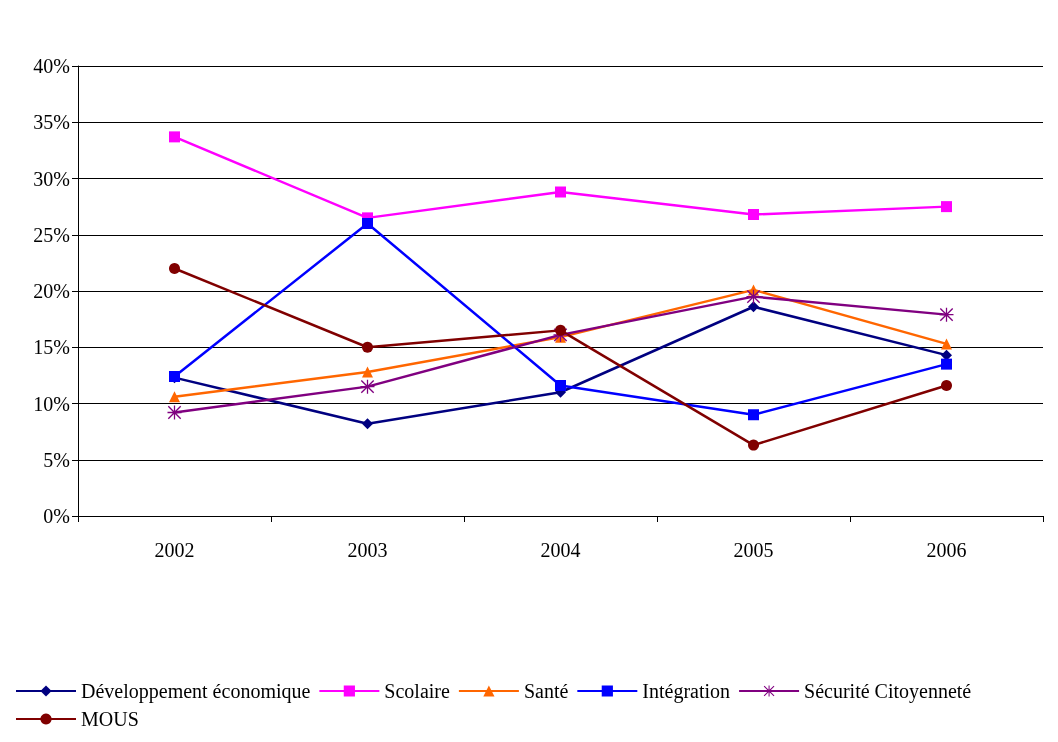 This screenshot has width=1058, height=742. What do you see at coordinates (196, 691) in the screenshot?
I see `legend-label: Développement économique` at bounding box center [196, 691].